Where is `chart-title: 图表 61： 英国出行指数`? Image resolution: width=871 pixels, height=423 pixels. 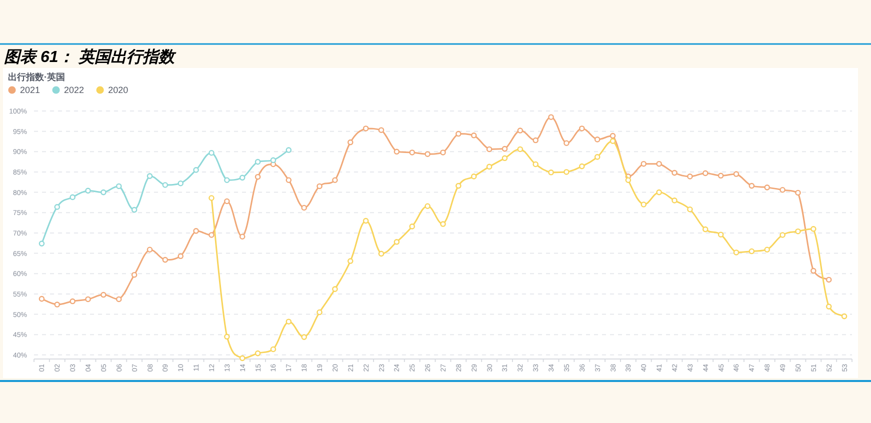
chart-title: 图表 61： 英国出行指数 is located at coordinates (90, 57).